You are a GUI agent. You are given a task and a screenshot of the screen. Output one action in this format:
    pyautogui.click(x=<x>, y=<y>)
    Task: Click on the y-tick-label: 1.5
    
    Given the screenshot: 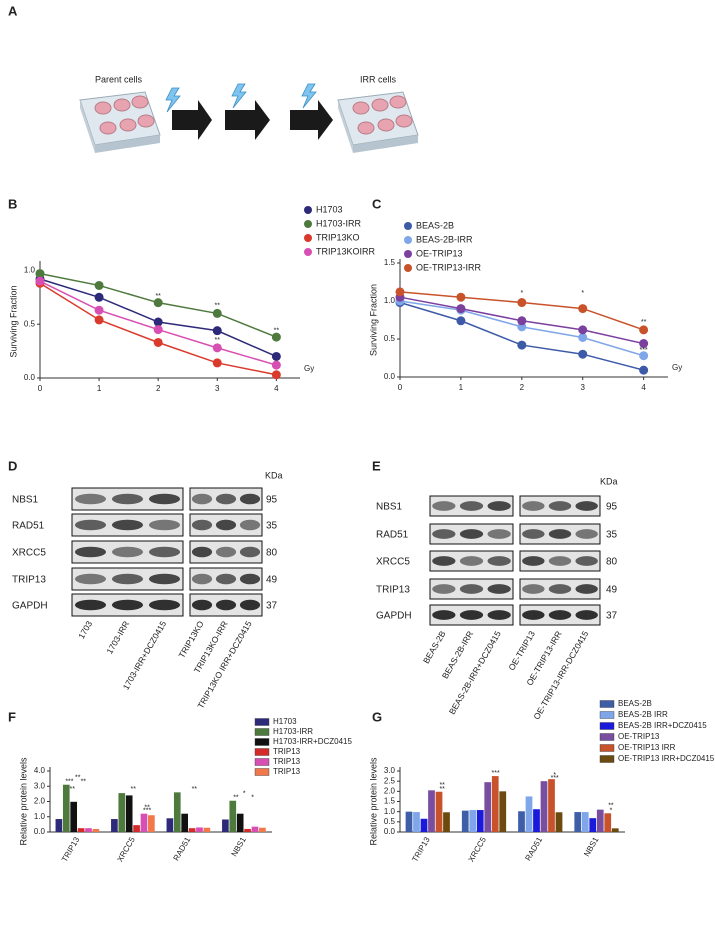 What is the action you would take?
    pyautogui.click(x=390, y=801)
    